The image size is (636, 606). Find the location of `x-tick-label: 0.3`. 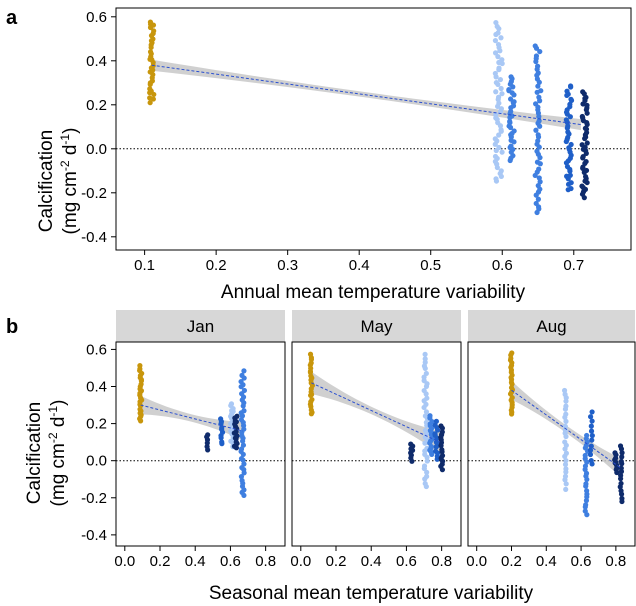

x-tick-label: 0.3 is located at coordinates (287, 265).